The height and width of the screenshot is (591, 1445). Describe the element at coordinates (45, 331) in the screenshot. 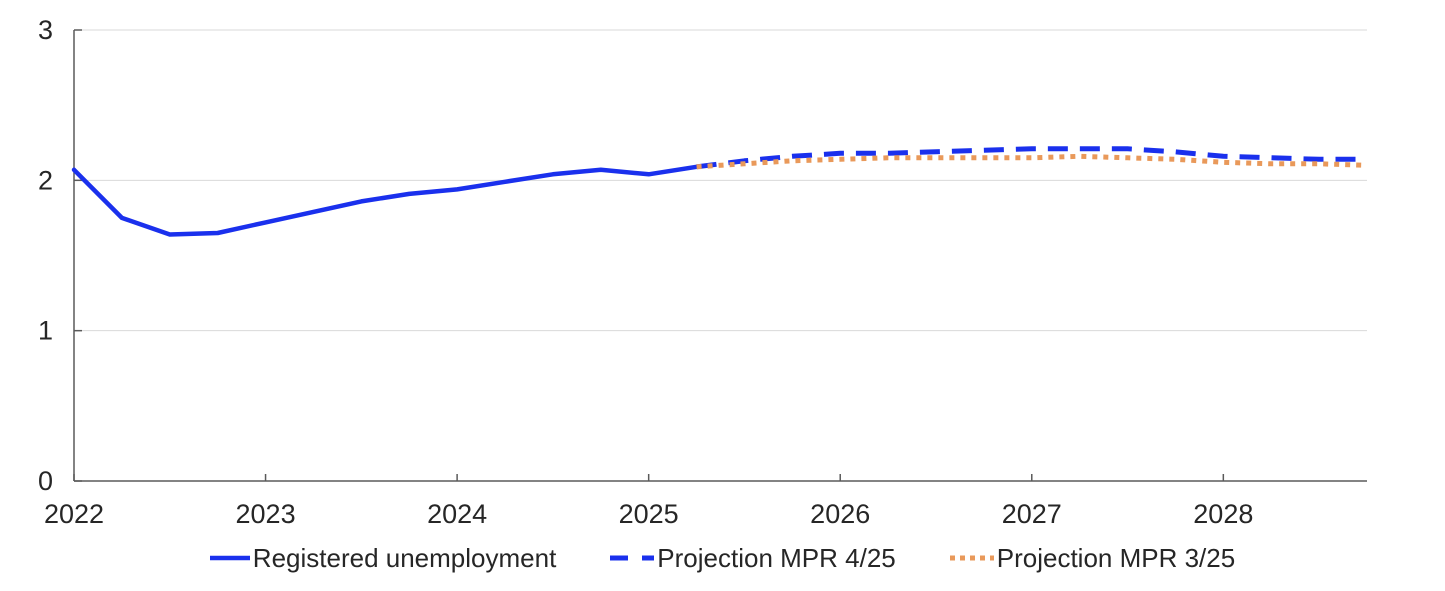

I see `svg-text: 1` at that location.